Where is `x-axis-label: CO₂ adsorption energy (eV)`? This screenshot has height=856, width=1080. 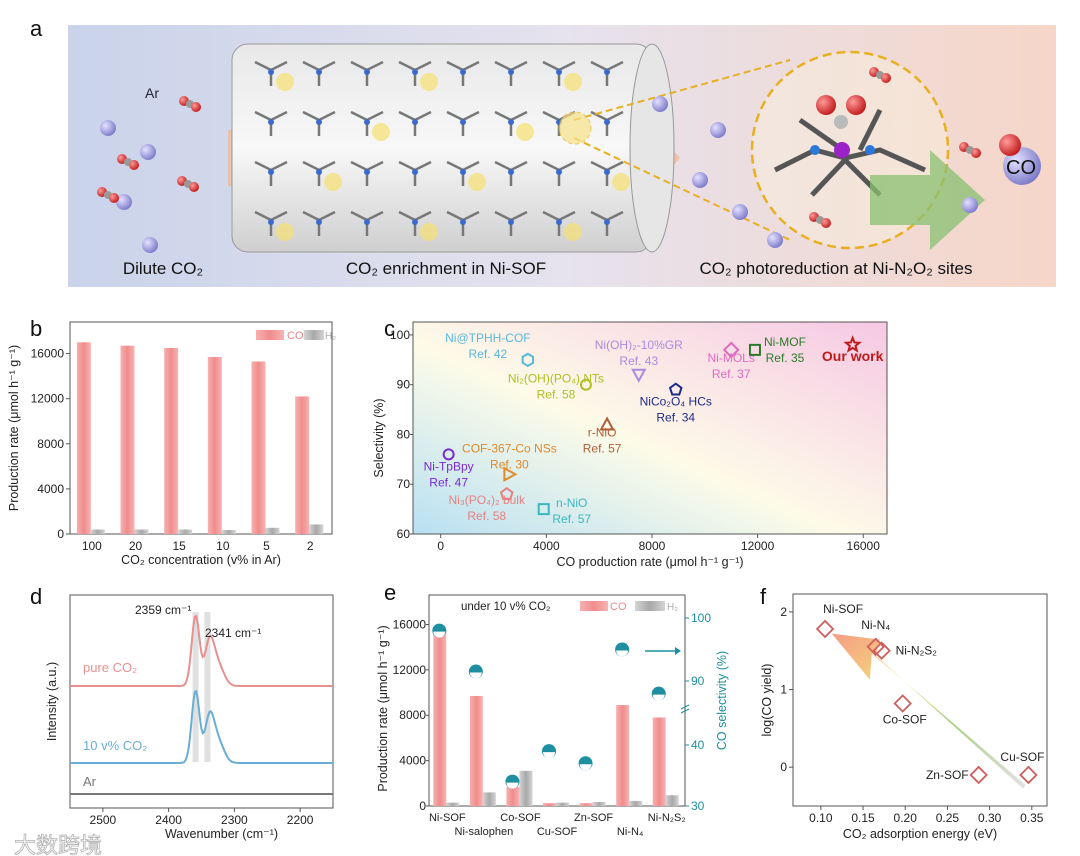 x-axis-label: CO₂ adsorption energy (eV) is located at coordinates (920, 834).